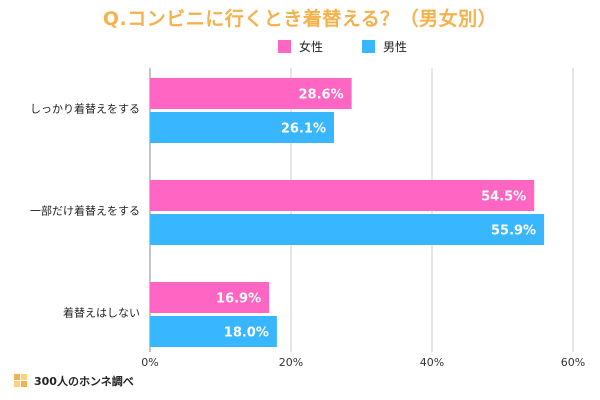 This screenshot has height=400, width=600. I want to click on legend-swatch-male, so click(368, 46).